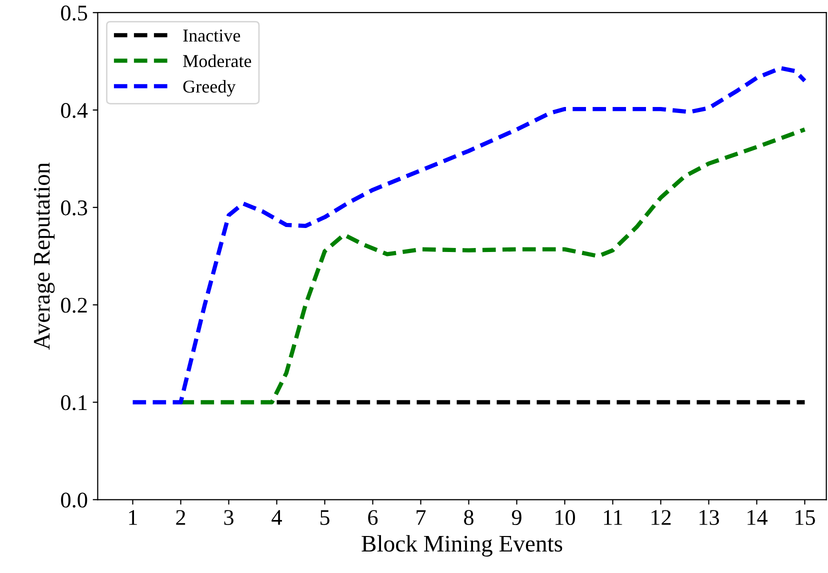 The height and width of the screenshot is (573, 828). Describe the element at coordinates (211, 36) in the screenshot. I see `legend-label: Inactive` at that location.